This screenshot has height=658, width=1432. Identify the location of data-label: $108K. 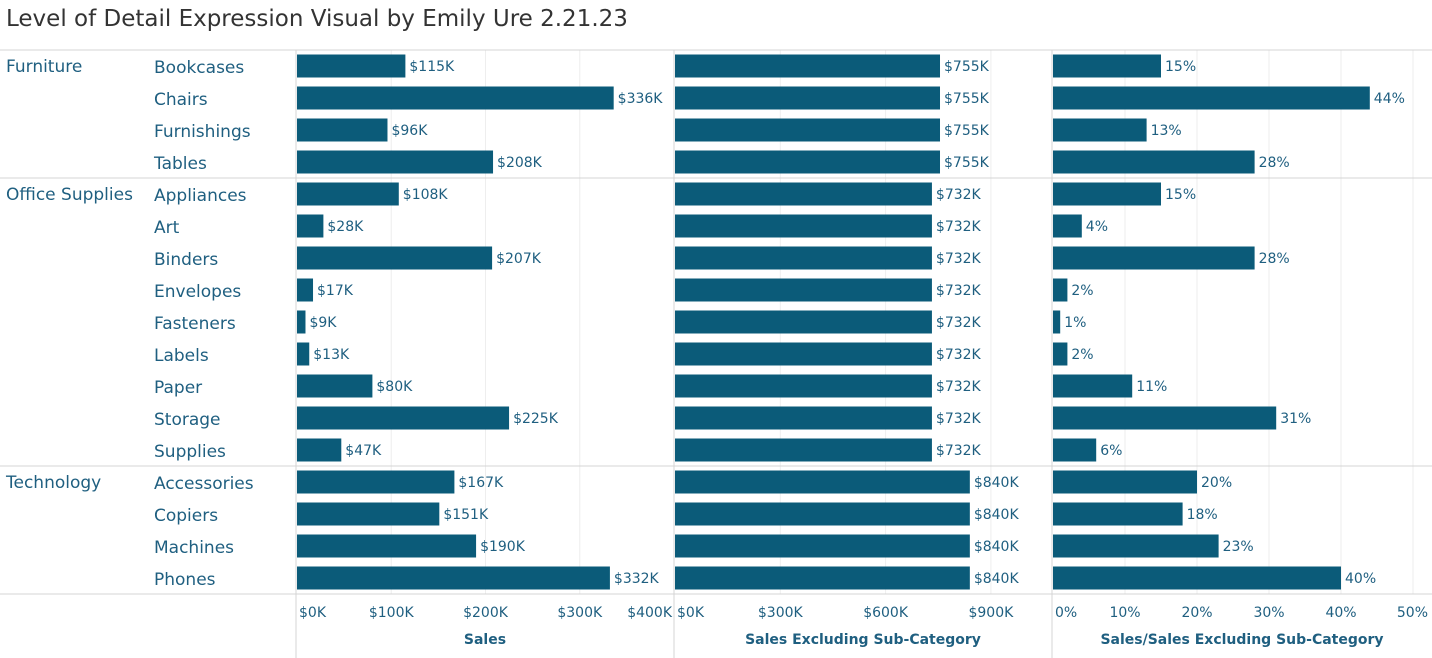
(426, 195).